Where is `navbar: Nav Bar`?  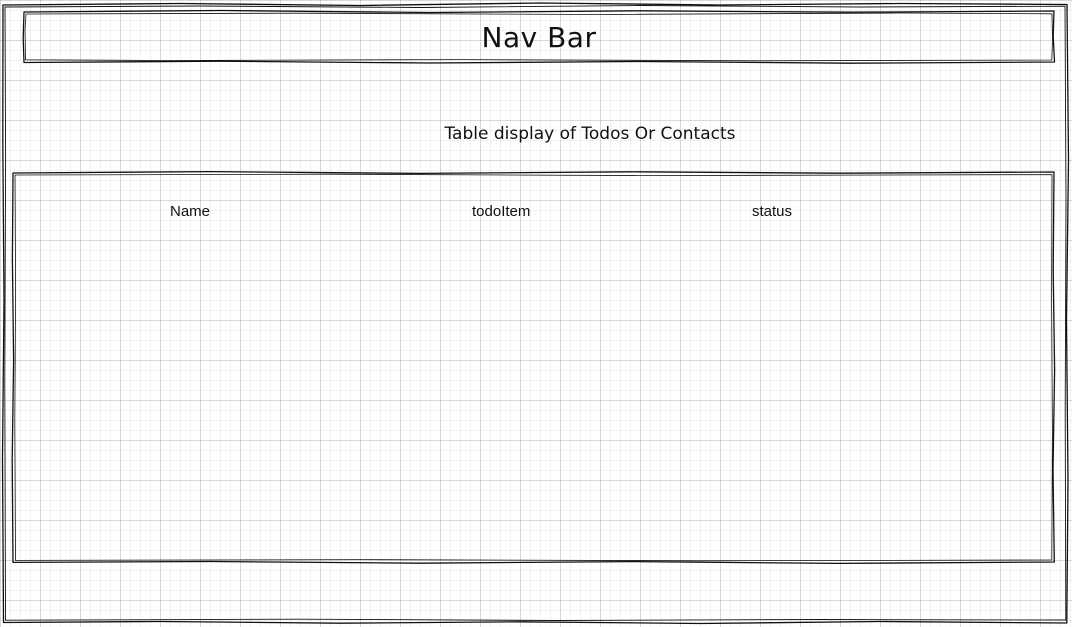
navbar: Nav Bar is located at coordinates (539, 37).